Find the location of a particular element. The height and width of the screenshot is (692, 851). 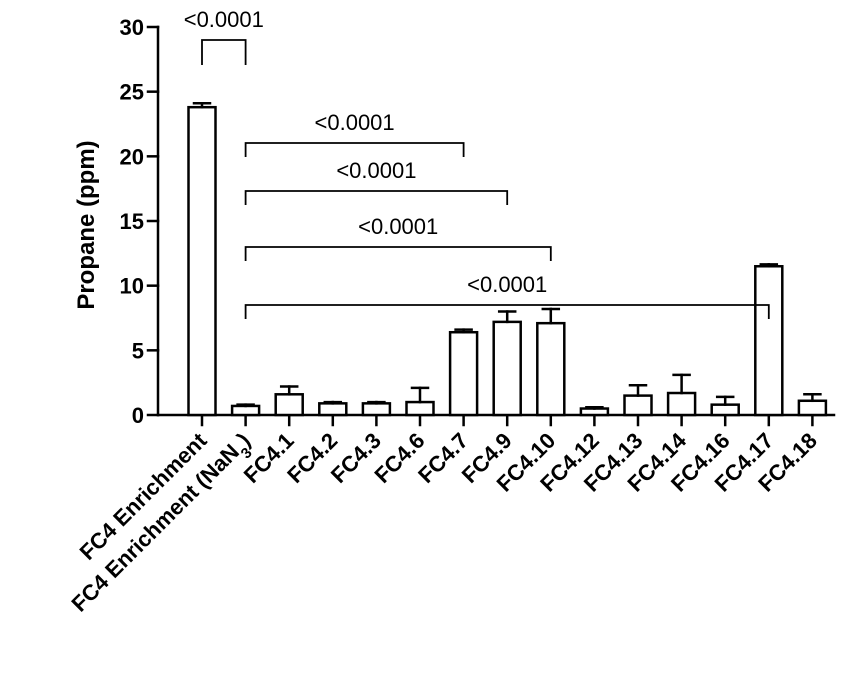

y-tick-label: 20 is located at coordinates (132, 156).